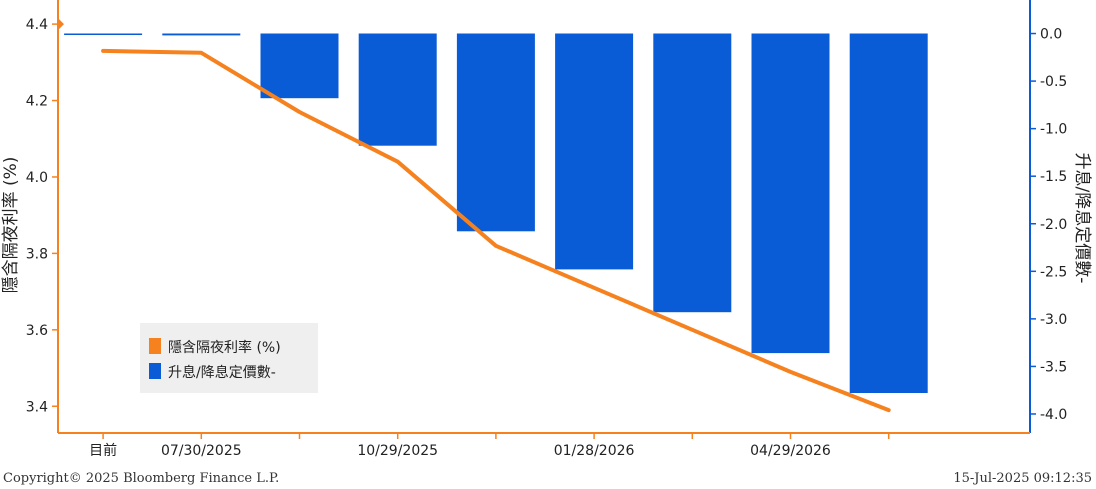 This screenshot has height=489, width=1096. I want to click on left-axis: 3.4 3.6 3.8 4.0 4.2 4.4, so click(45, 216).